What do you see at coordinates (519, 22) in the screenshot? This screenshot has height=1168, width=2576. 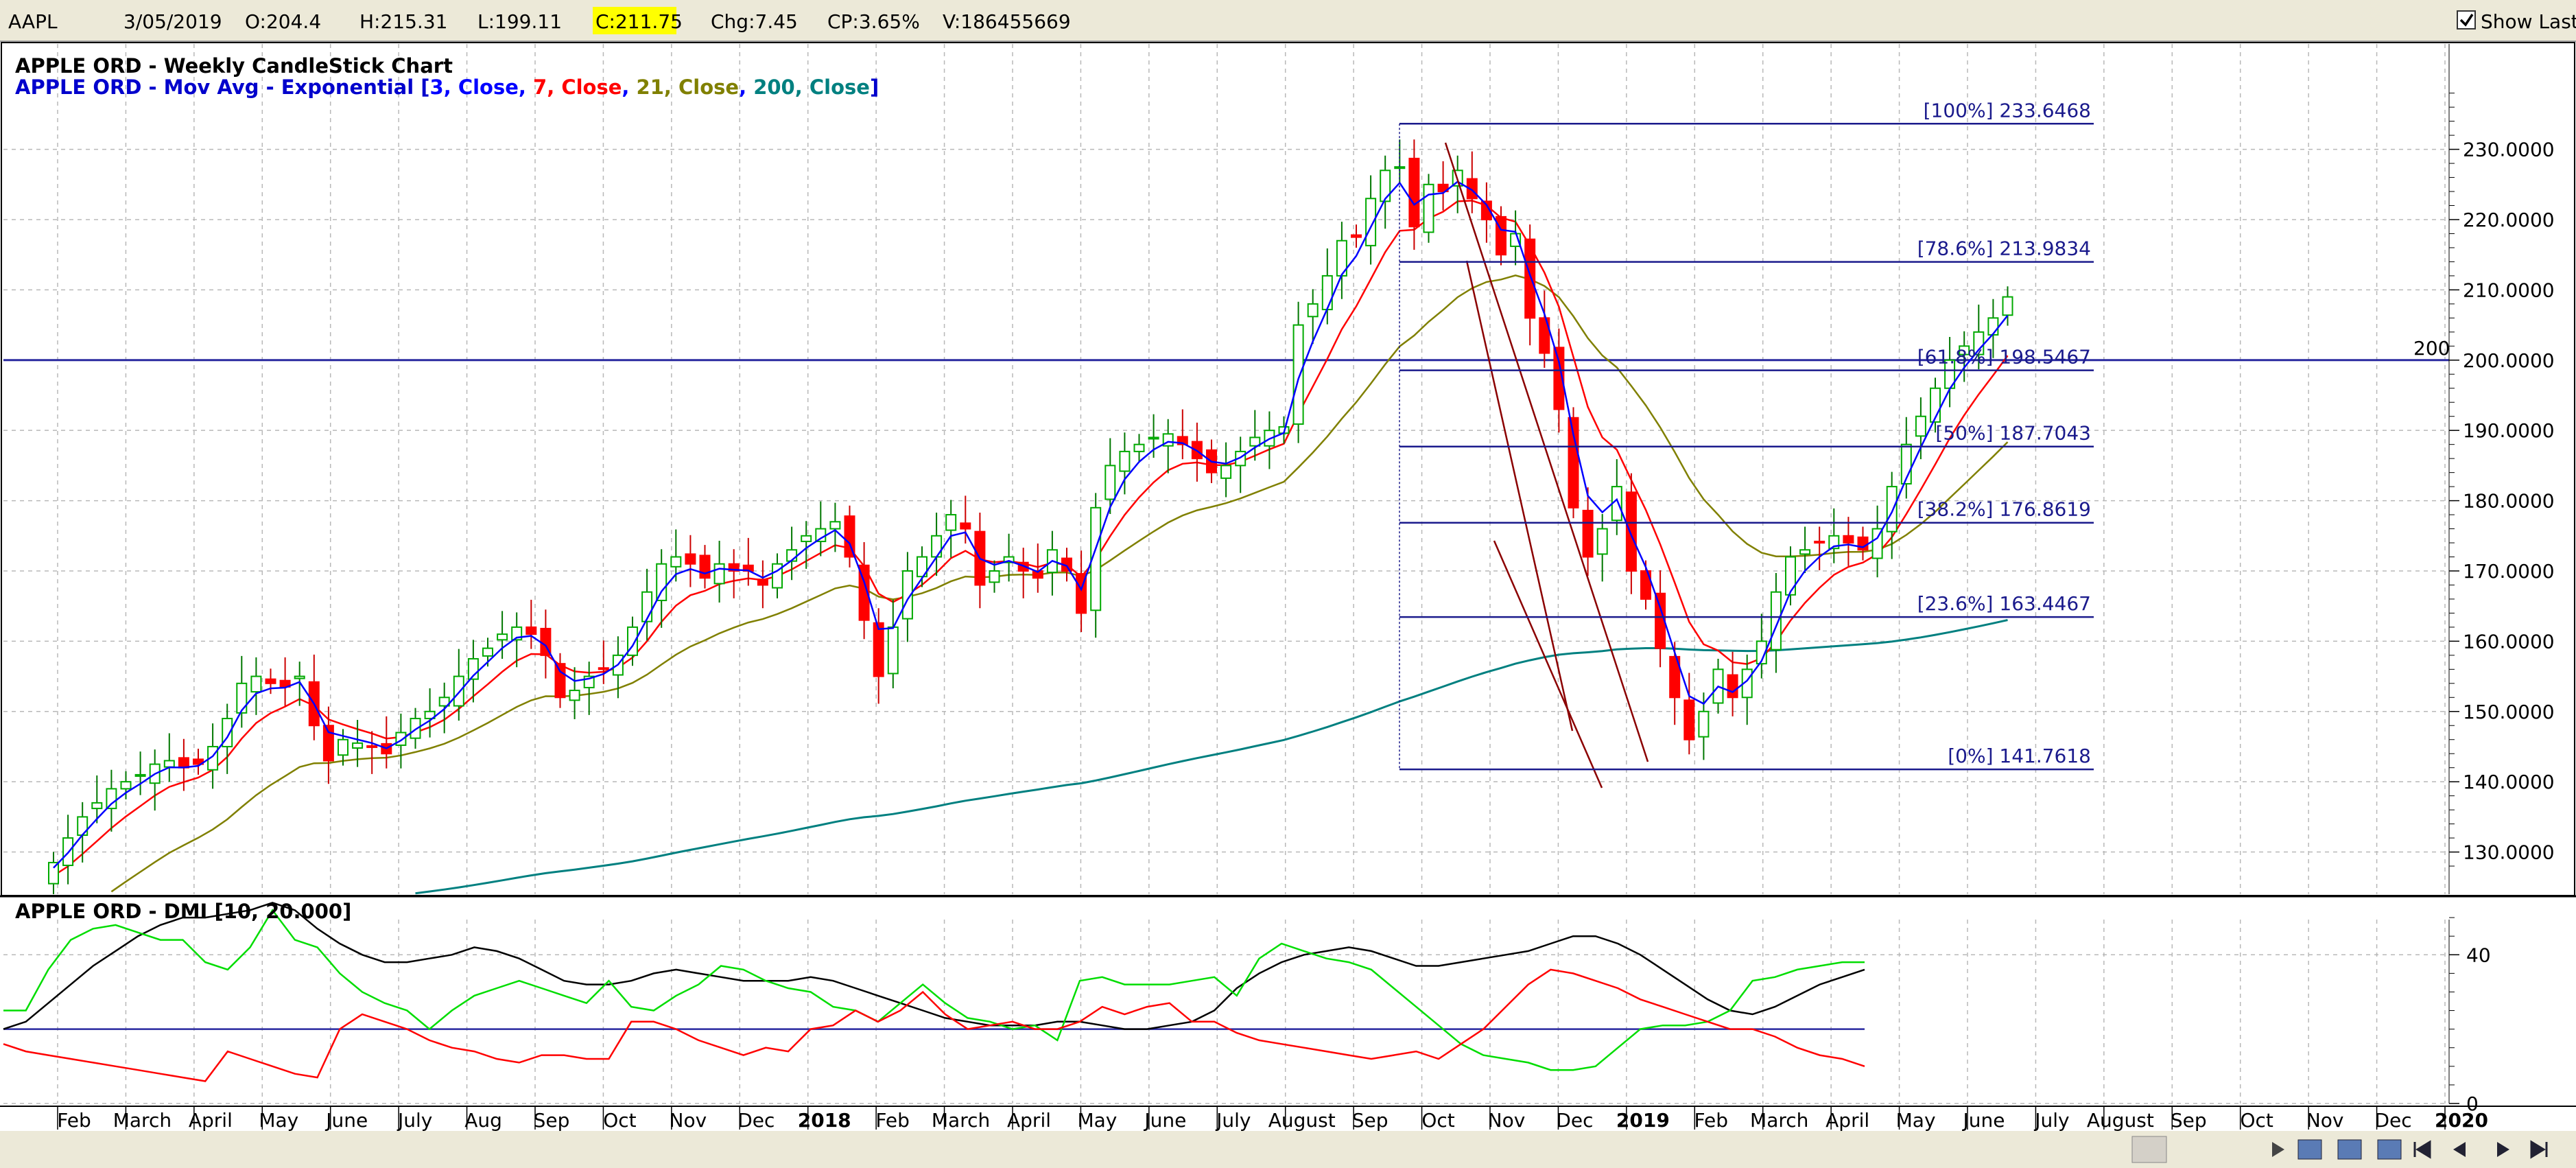 I see `low-label: L:199.11` at bounding box center [519, 22].